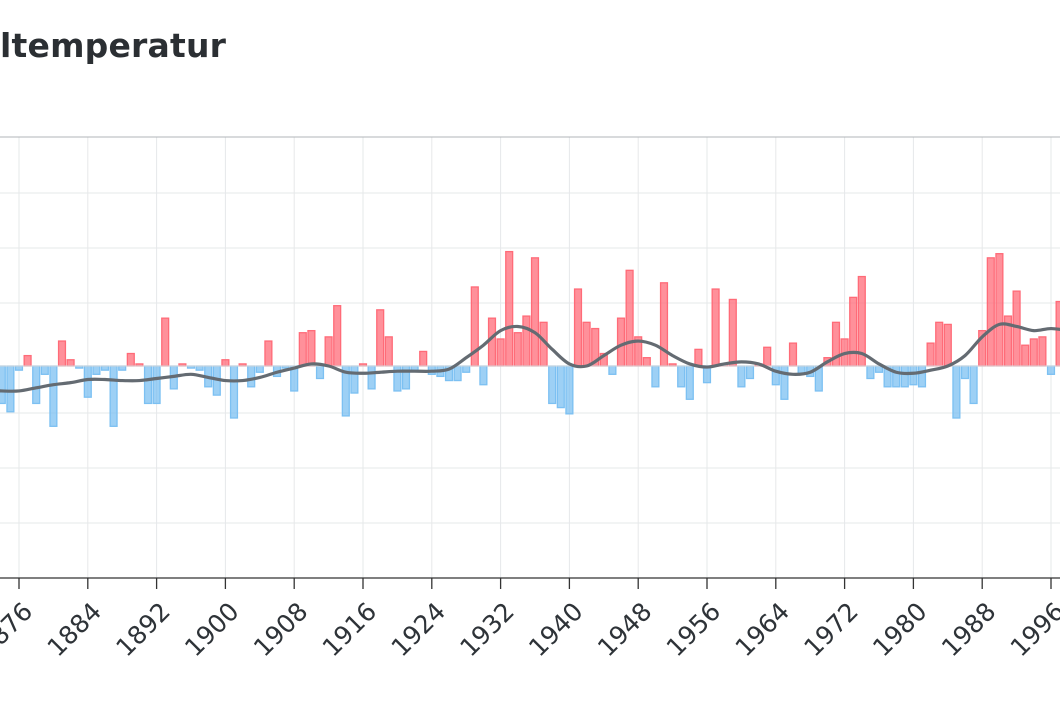 This screenshot has height=706, width=1060. Describe the element at coordinates (793, 354) in the screenshot. I see `bar-1966` at that location.